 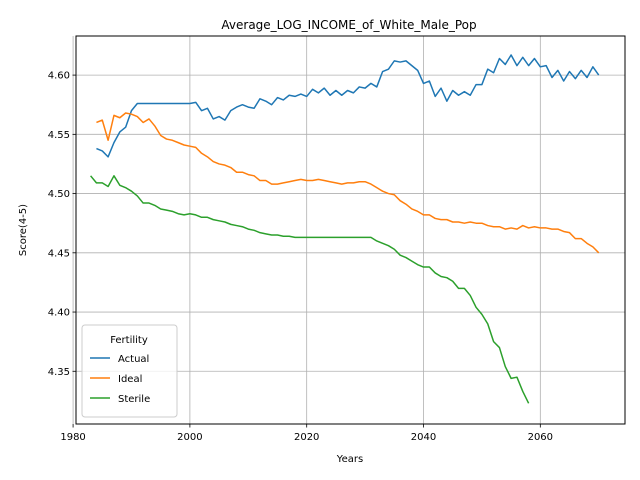 What do you see at coordinates (423, 437) in the screenshot?
I see `x-tick-label: 2040` at bounding box center [423, 437].